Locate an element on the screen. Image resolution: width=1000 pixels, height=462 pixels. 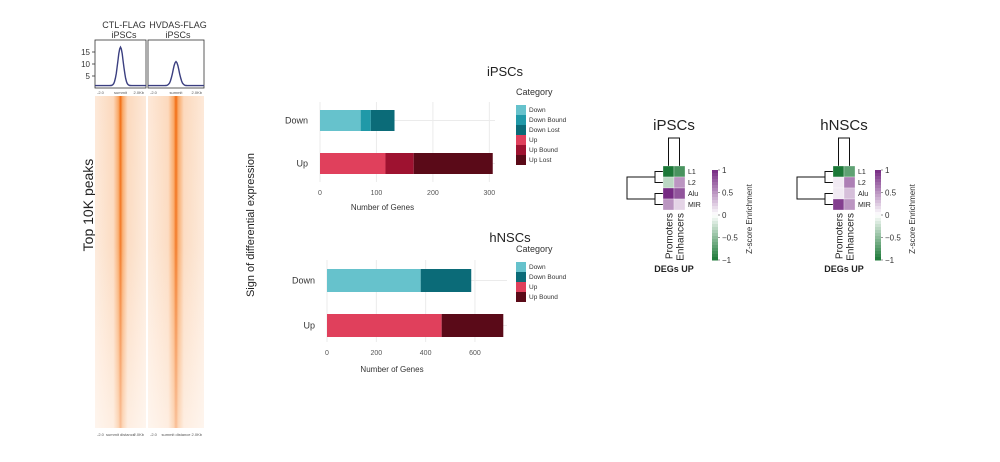
legend-label: Down is located at coordinates (537, 267).